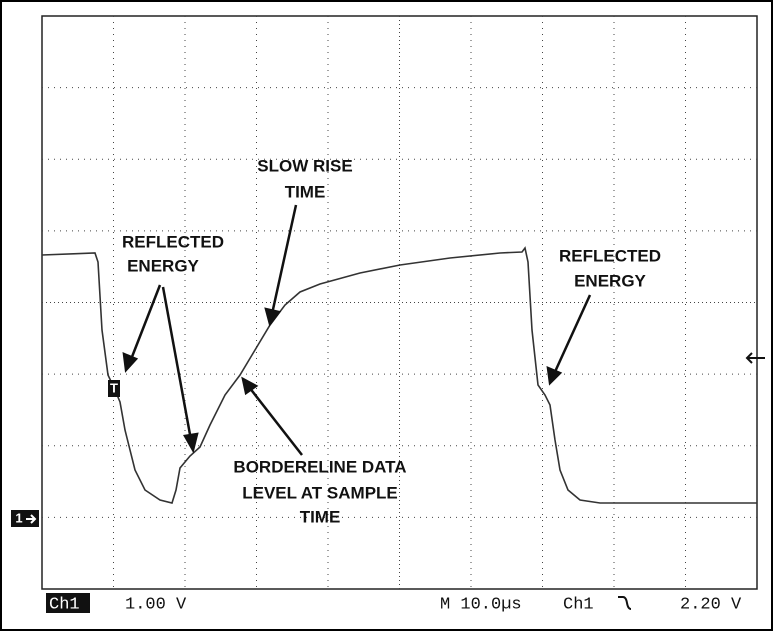  I want to click on trigger-marker-label: T, so click(114, 387).